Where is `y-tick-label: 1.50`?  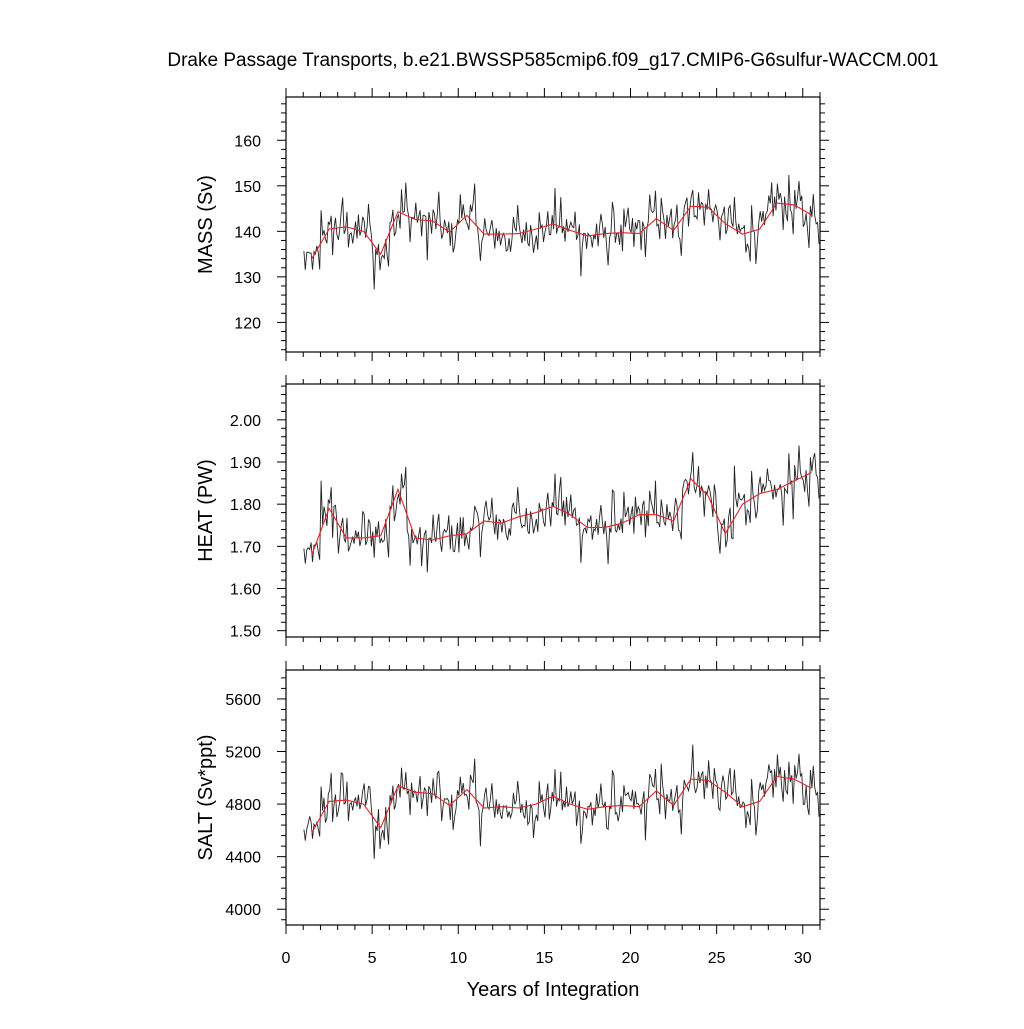 y-tick-label: 1.50 is located at coordinates (245, 632).